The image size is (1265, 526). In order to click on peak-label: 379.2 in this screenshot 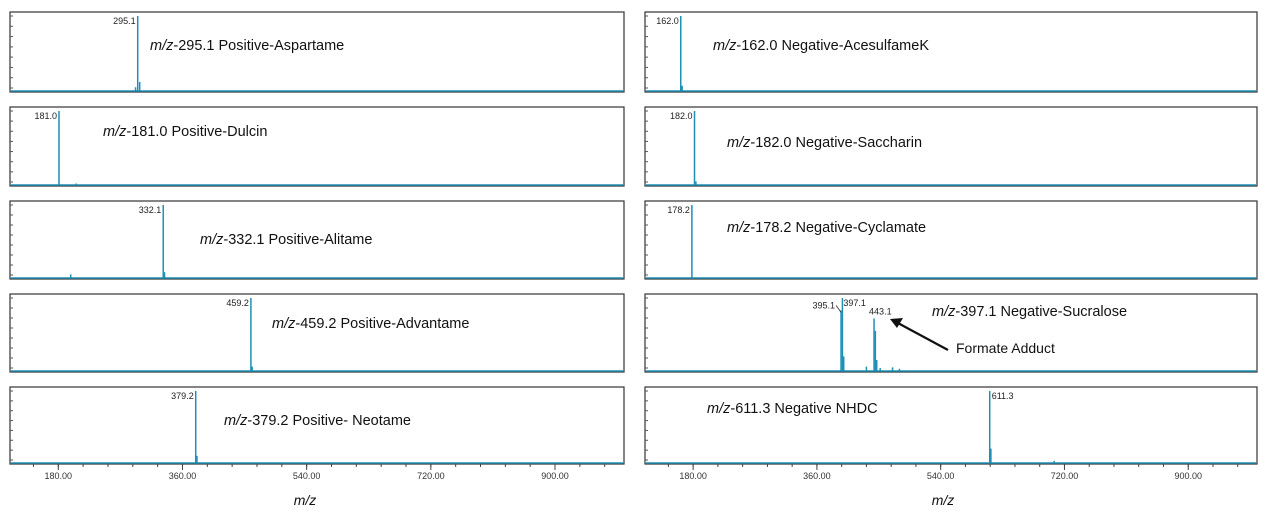, I will do `click(182, 396)`.